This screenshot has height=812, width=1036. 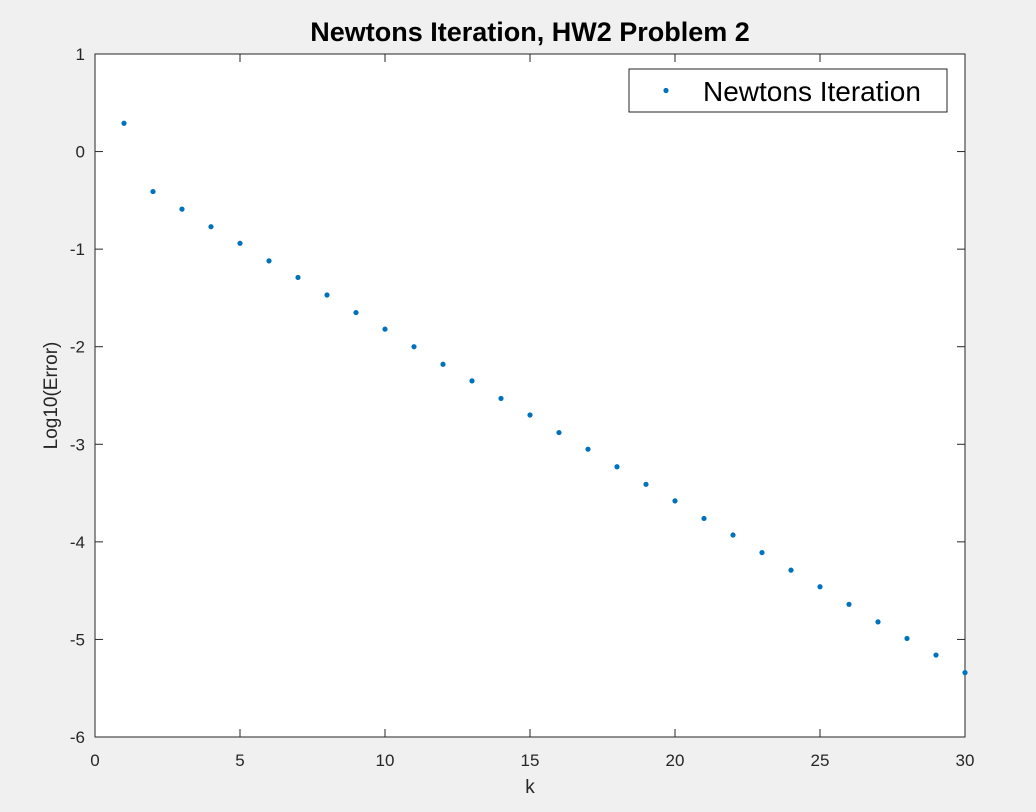 What do you see at coordinates (51, 396) in the screenshot?
I see `y-axis-title: Log10(Error)` at bounding box center [51, 396].